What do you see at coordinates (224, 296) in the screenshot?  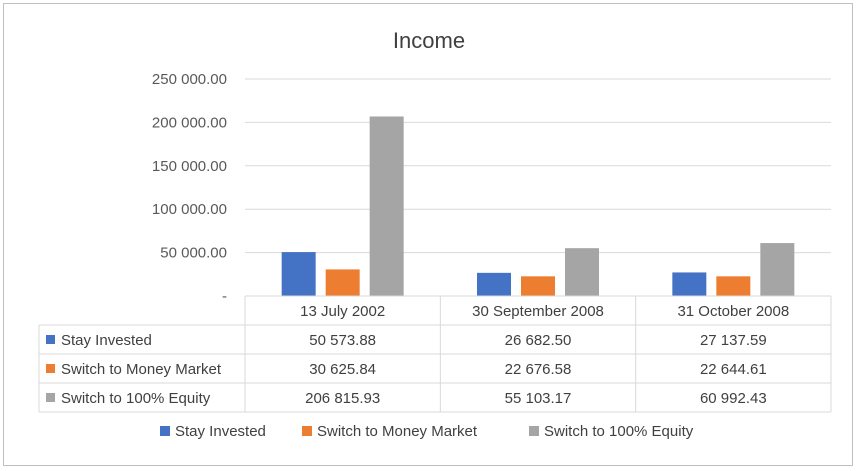 I see `y-tick-label: -` at bounding box center [224, 296].